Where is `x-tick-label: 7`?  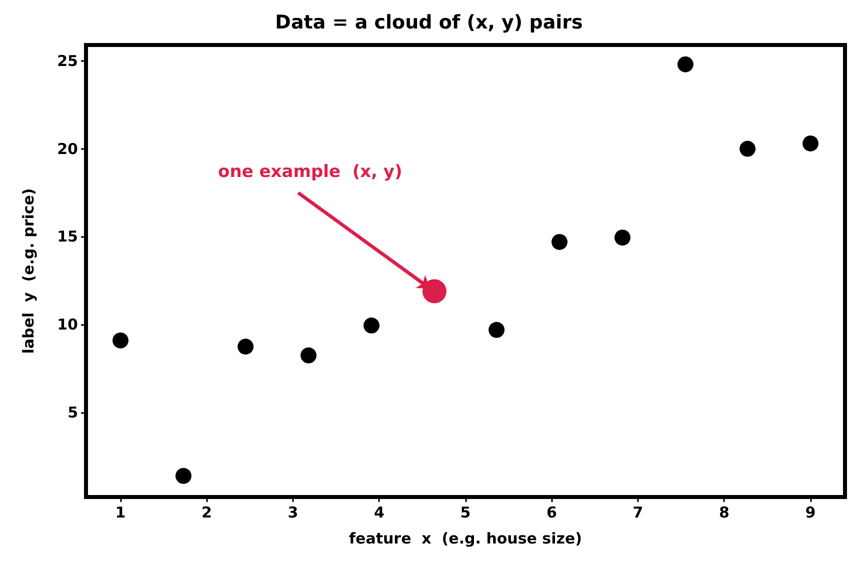
x-tick-label: 7 is located at coordinates (638, 513).